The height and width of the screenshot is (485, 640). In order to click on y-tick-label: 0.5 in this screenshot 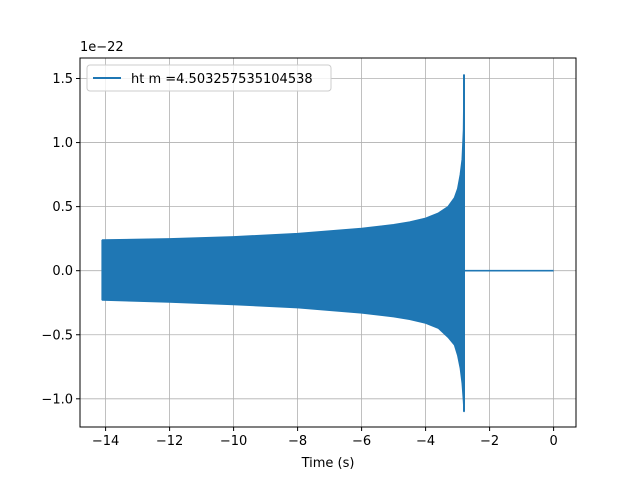, I will do `click(62, 207)`.